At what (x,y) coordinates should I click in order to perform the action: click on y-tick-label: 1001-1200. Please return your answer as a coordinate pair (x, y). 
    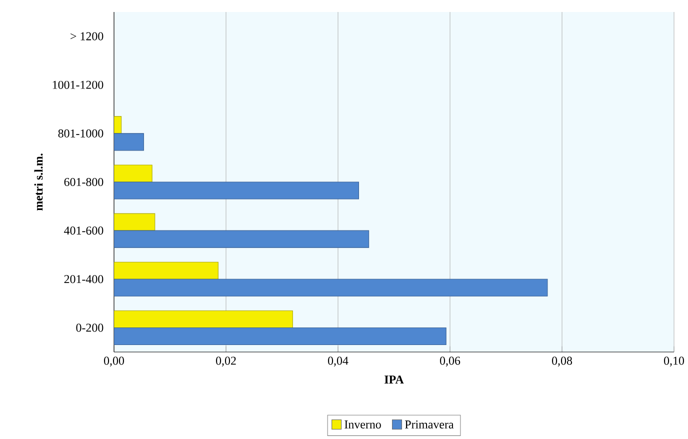
    Looking at the image, I should click on (78, 84).